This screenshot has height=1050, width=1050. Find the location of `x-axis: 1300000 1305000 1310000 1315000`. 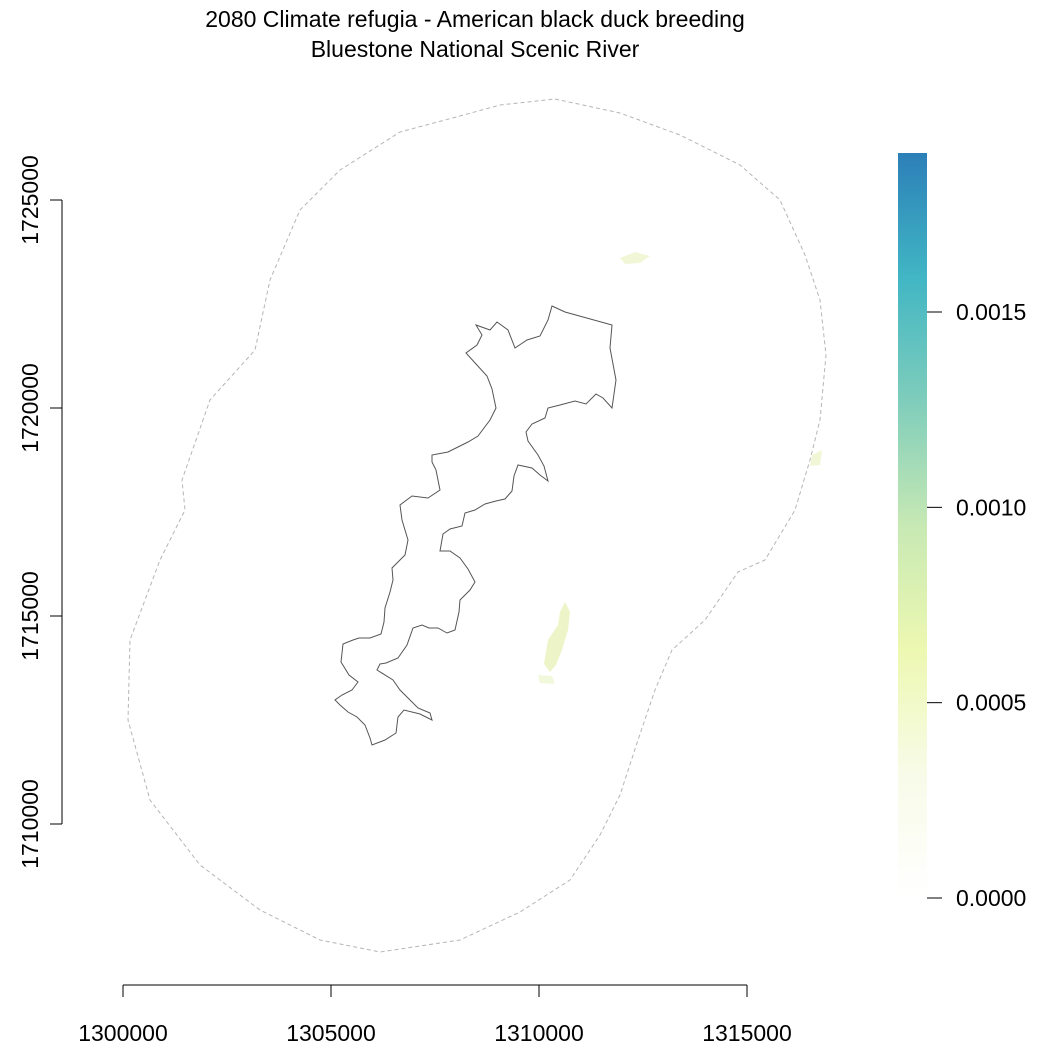

x-axis: 1300000 1305000 1310000 1315000 is located at coordinates (435, 1015).